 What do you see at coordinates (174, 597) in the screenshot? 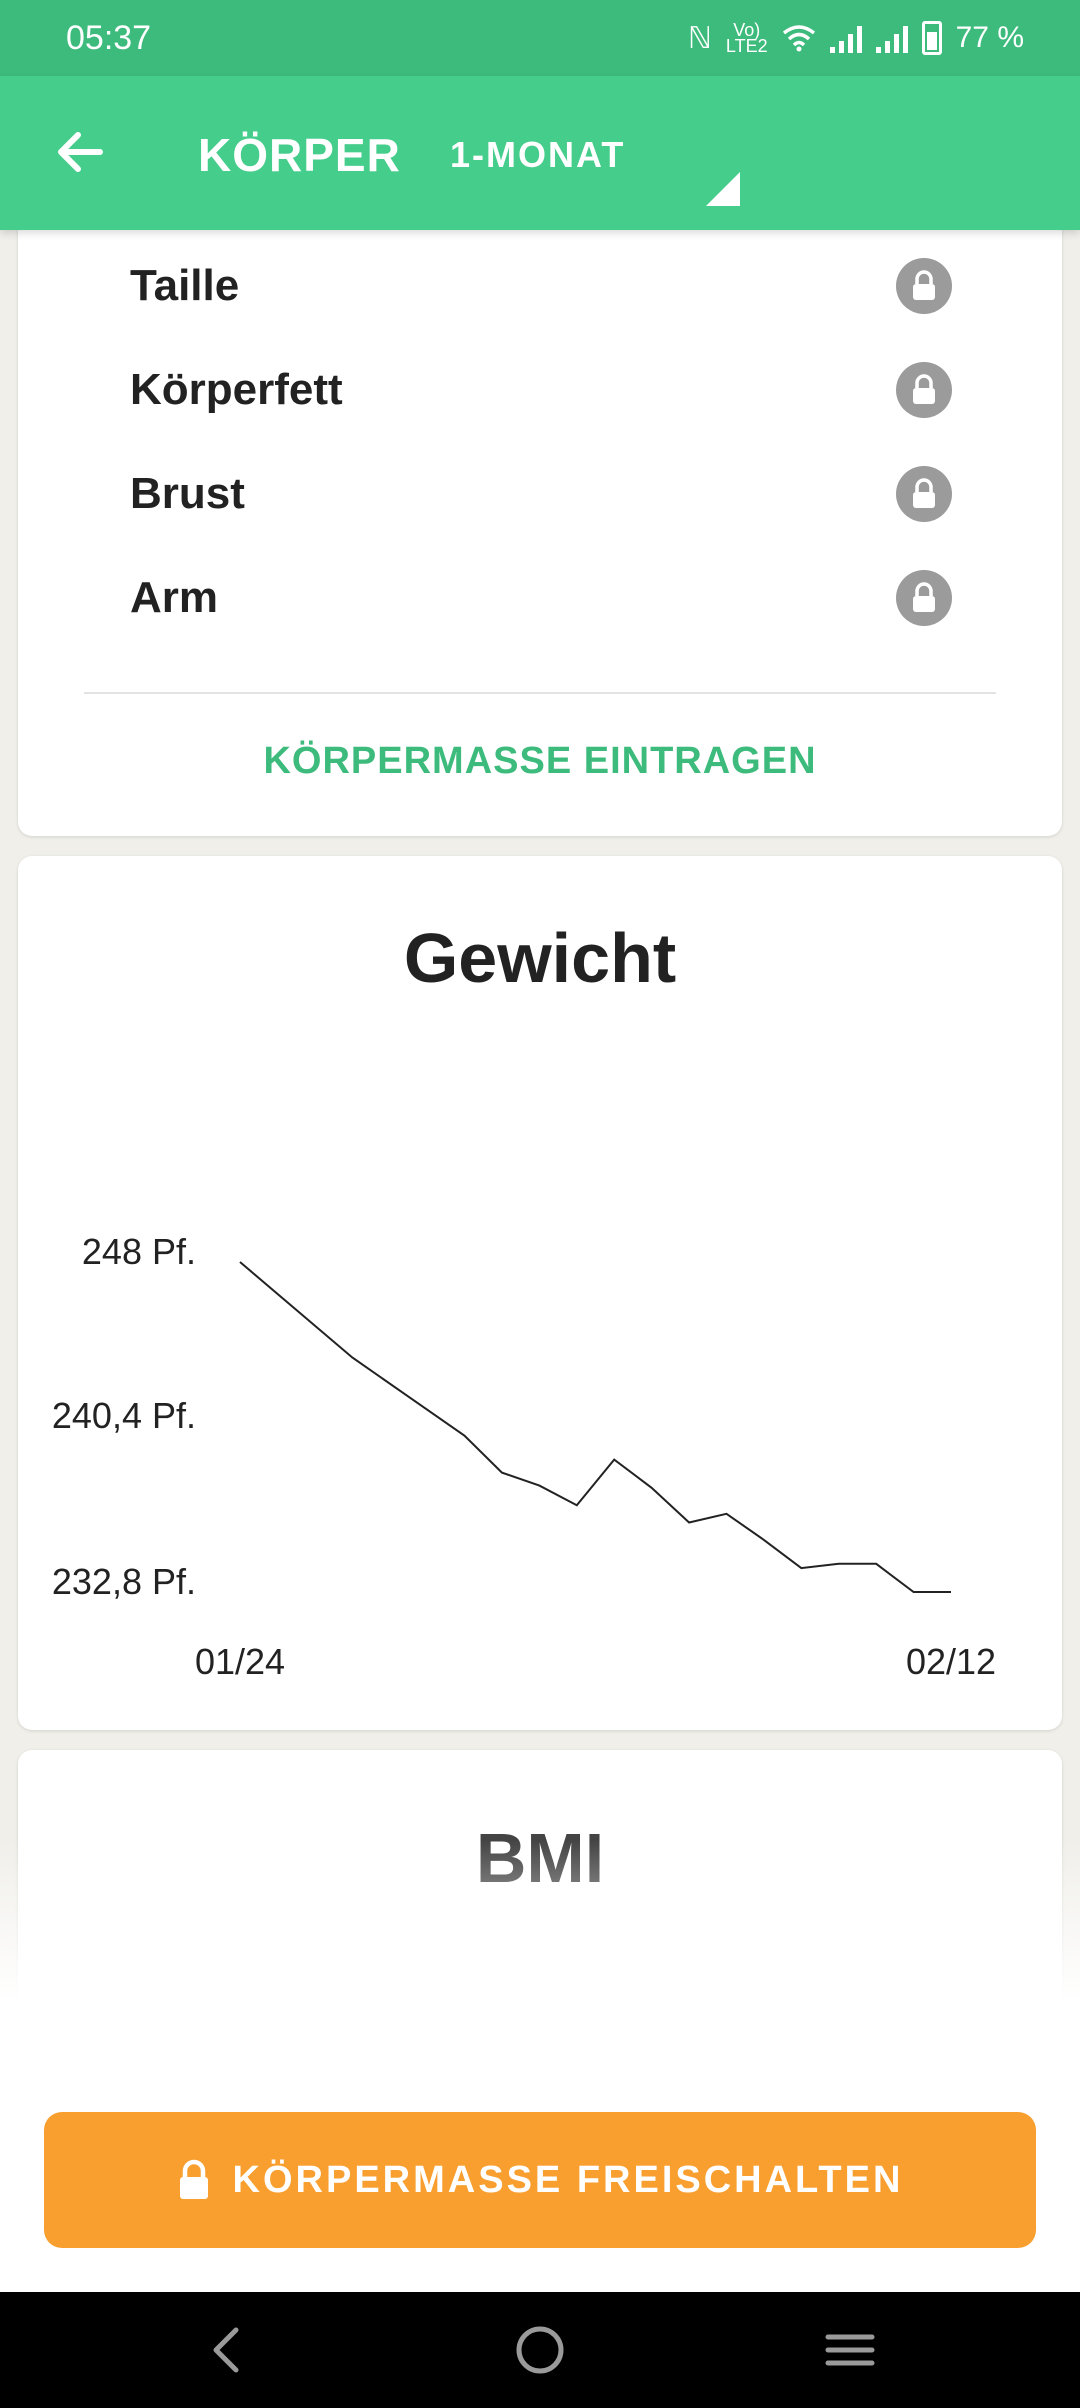
I see `measure-label: Arm` at bounding box center [174, 597].